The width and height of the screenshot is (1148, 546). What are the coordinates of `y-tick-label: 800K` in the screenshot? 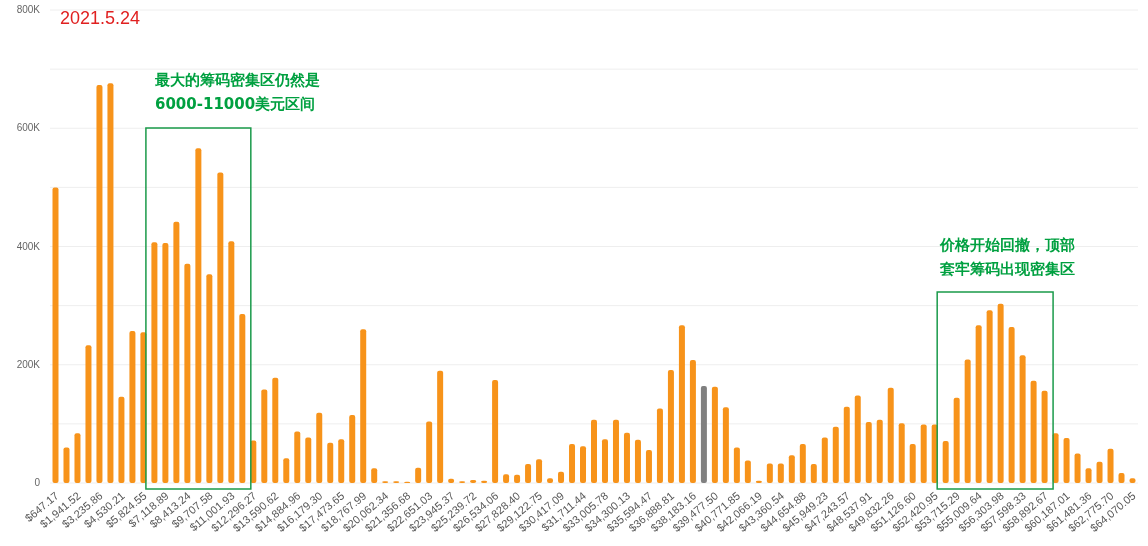 It's located at (28, 9).